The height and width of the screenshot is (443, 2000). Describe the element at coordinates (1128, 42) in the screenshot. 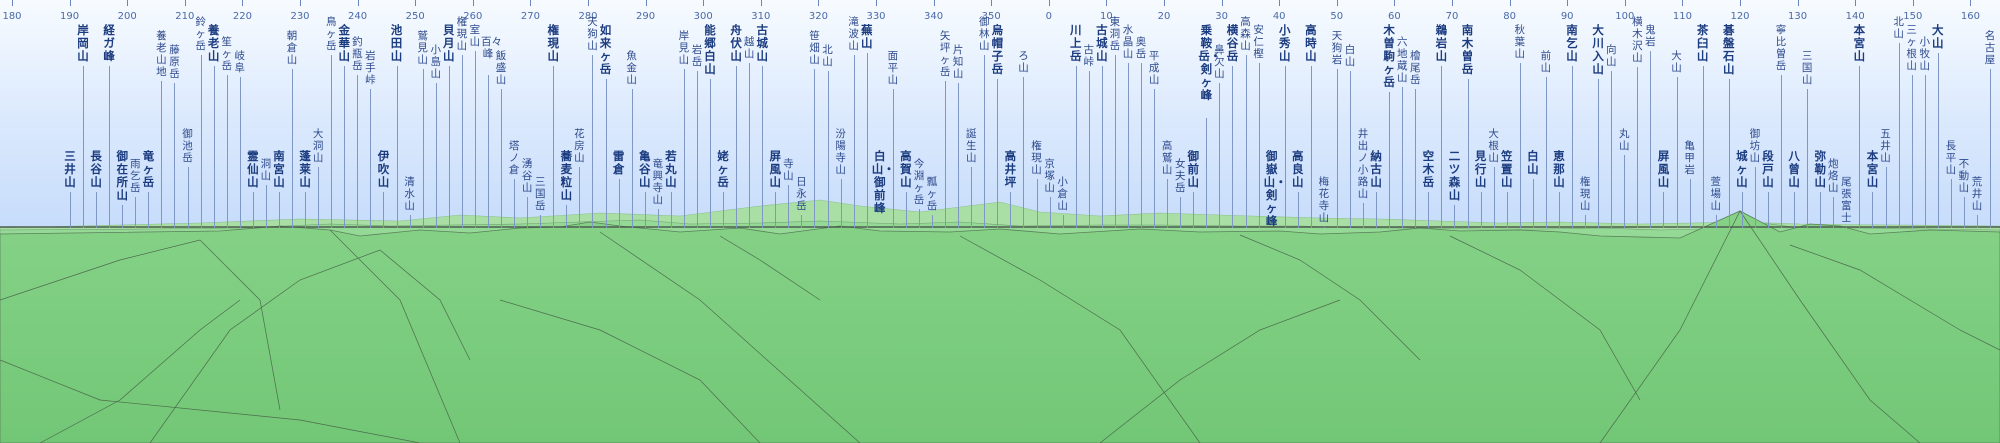

I see `peak-name: 水晶山` at that location.